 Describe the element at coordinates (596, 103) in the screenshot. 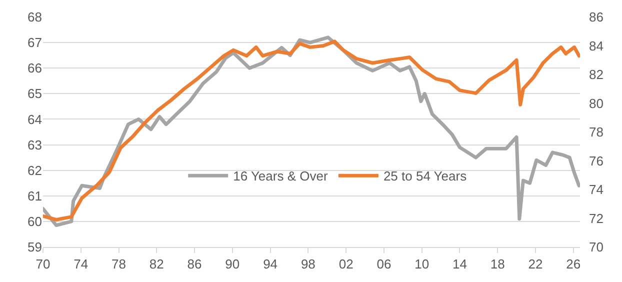

I see `y2-tick-label: 80` at that location.